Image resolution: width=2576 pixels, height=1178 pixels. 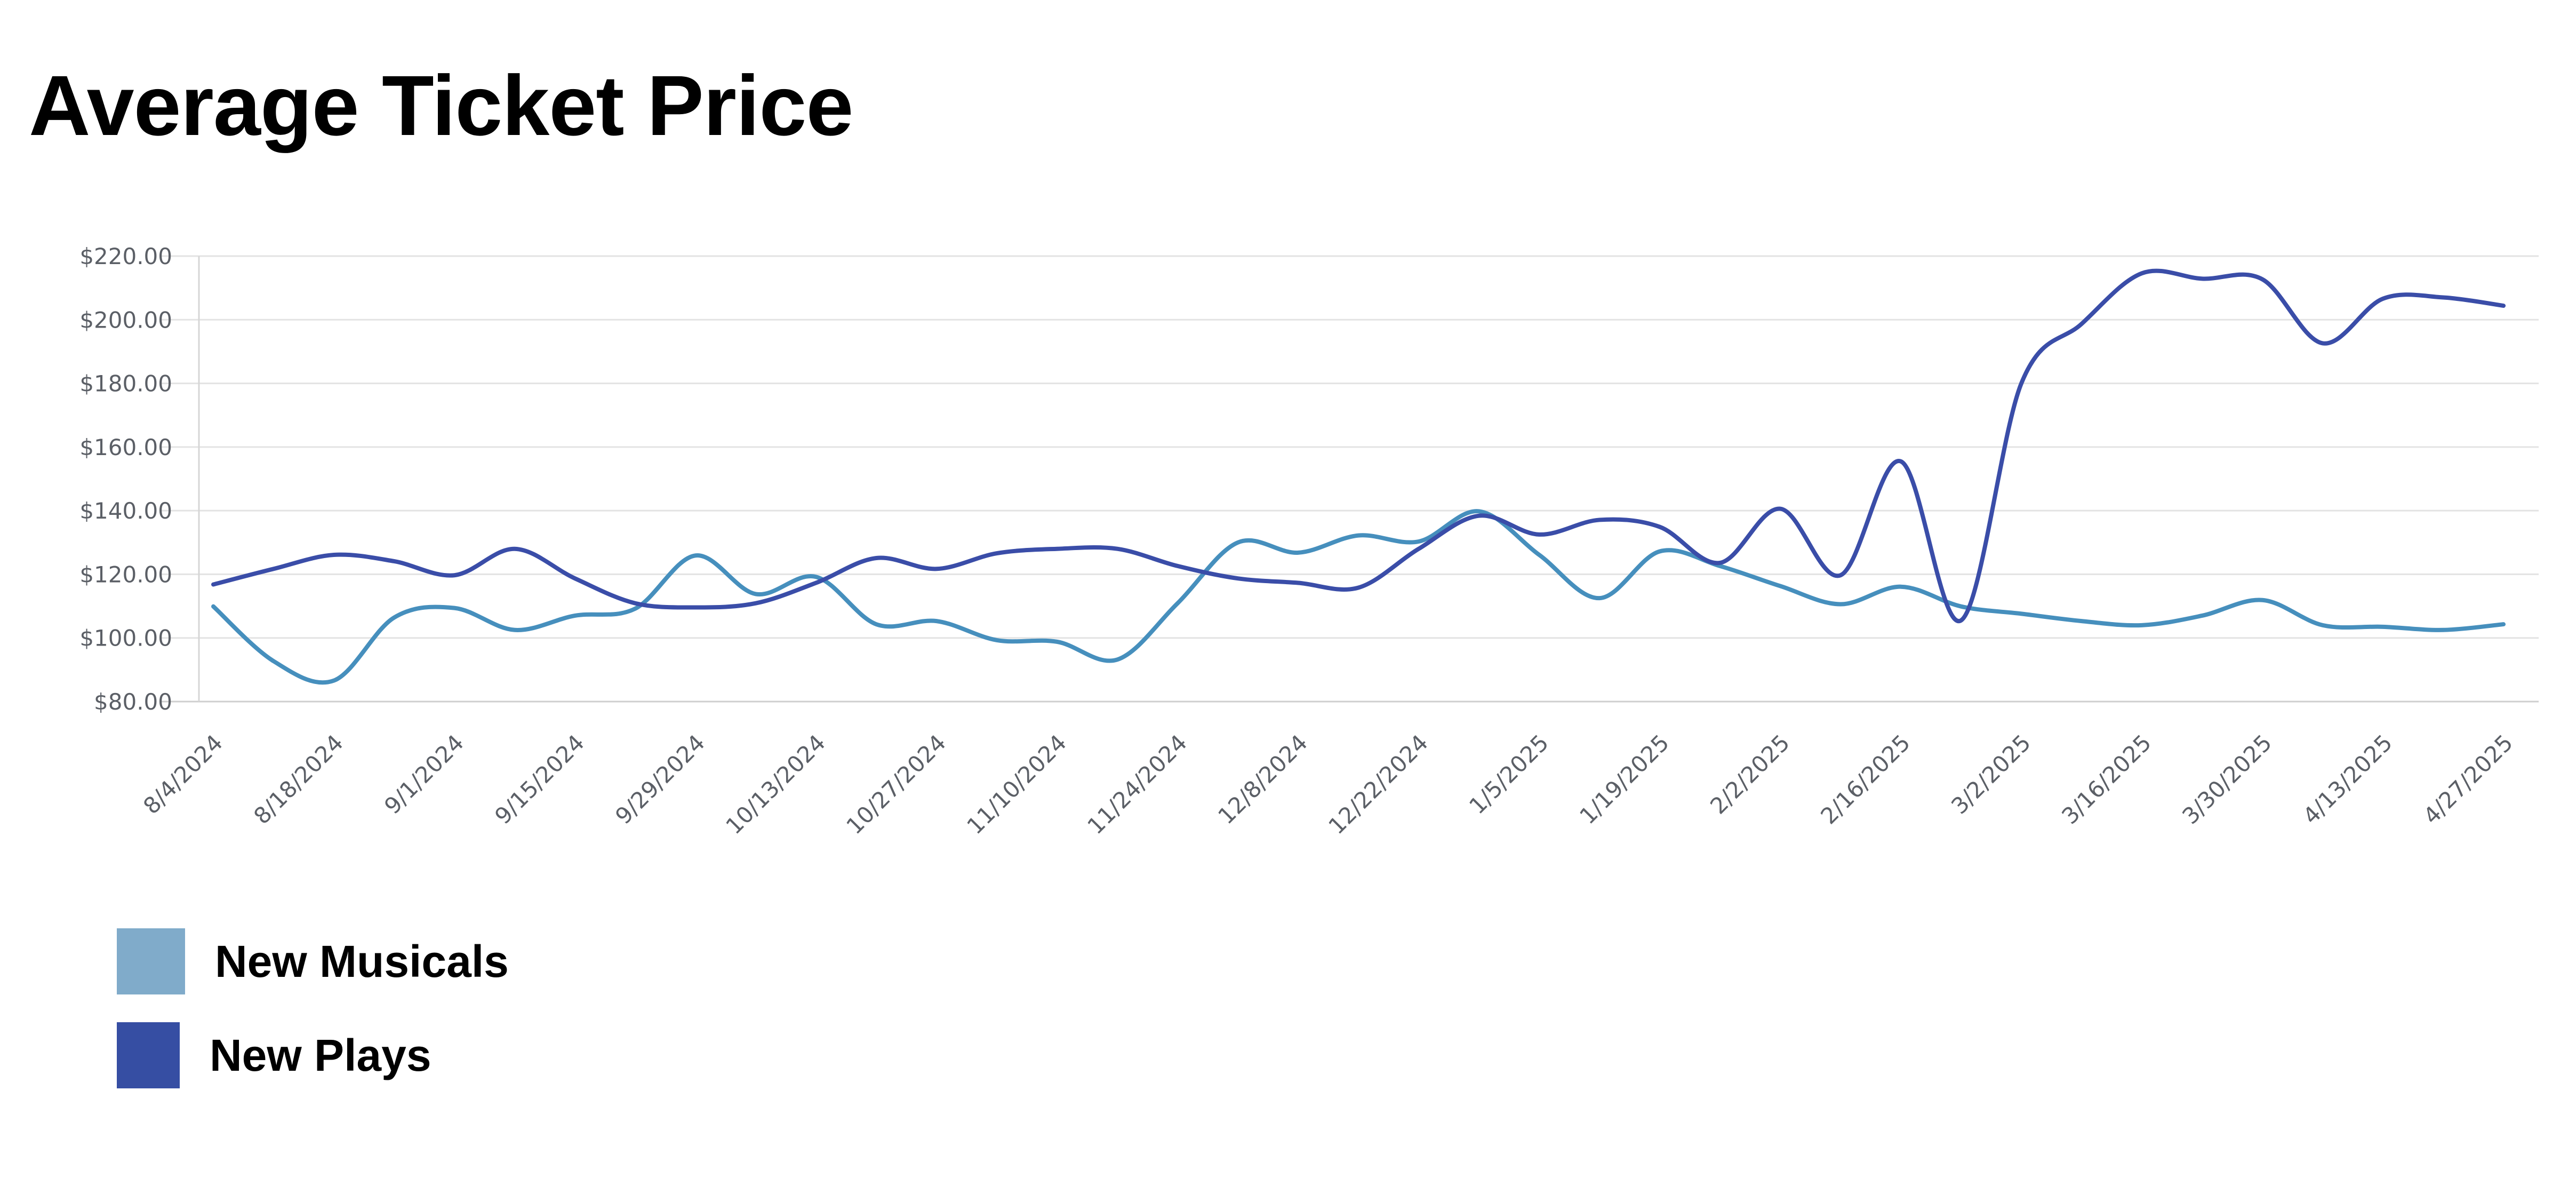 What do you see at coordinates (151, 961) in the screenshot?
I see `legend-swatch-new-musicals` at bounding box center [151, 961].